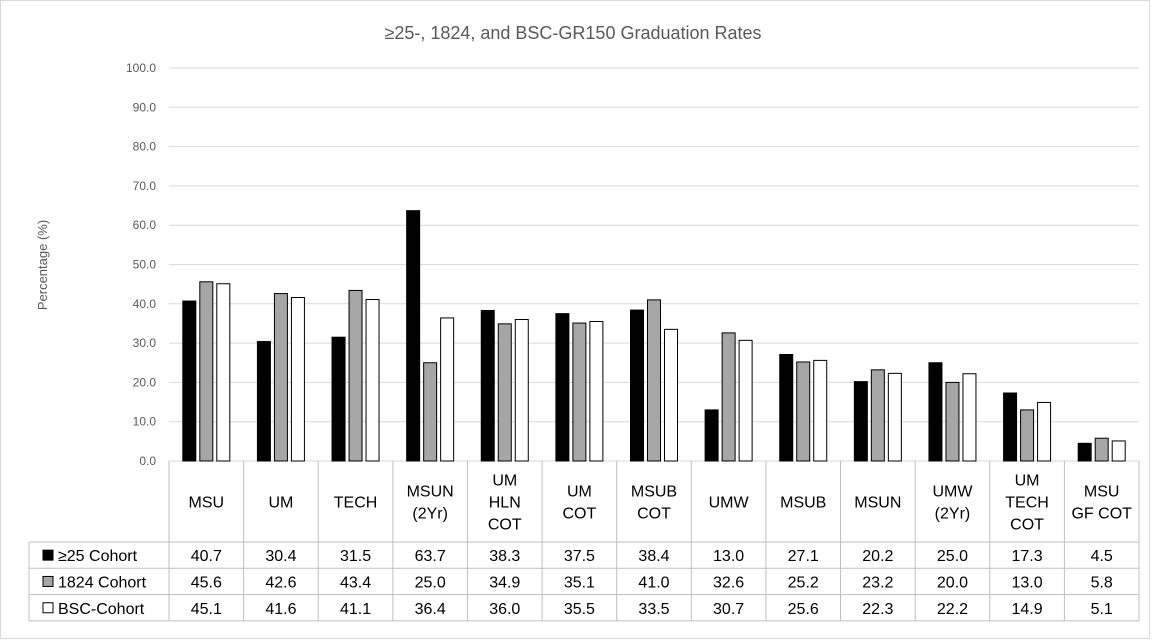  Describe the element at coordinates (653, 582) in the screenshot. I see `data-label: 41.0` at that location.